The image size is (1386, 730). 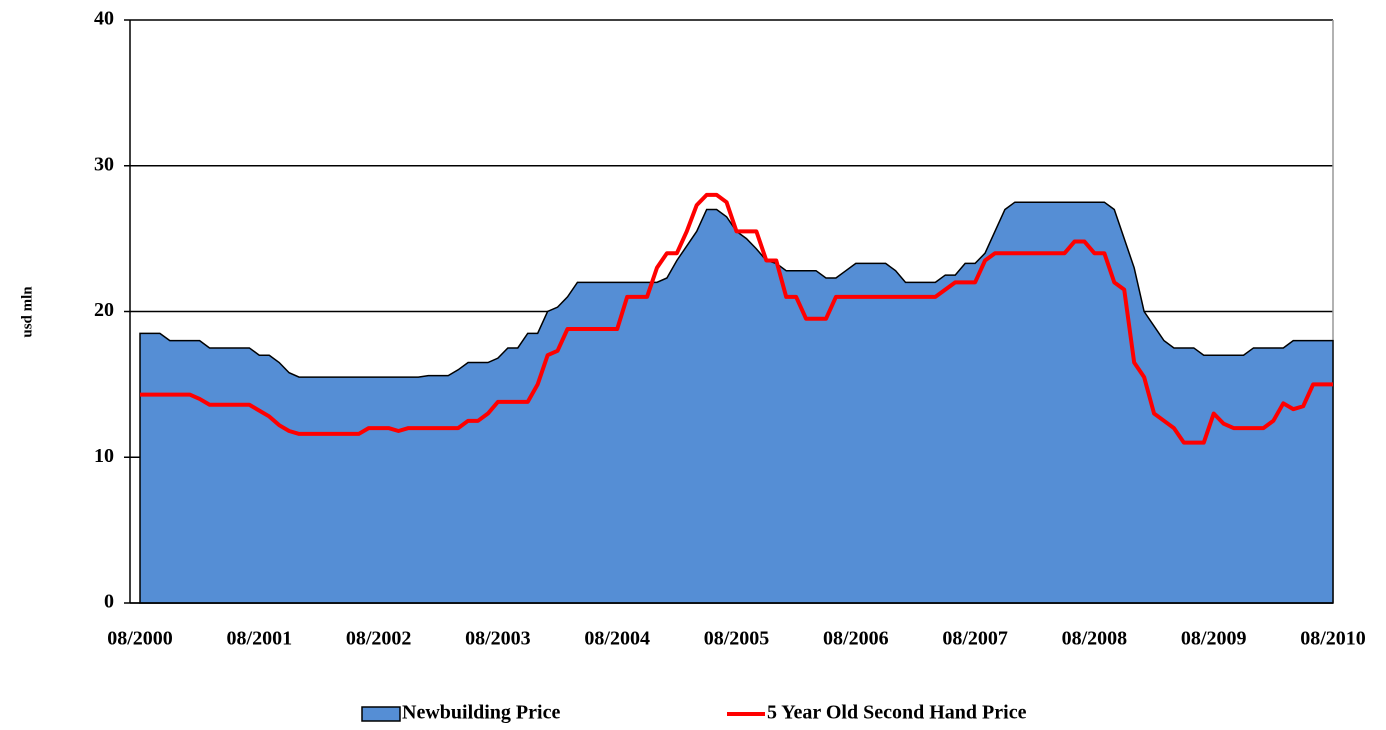 I want to click on legend-swatch, so click(x=381, y=714).